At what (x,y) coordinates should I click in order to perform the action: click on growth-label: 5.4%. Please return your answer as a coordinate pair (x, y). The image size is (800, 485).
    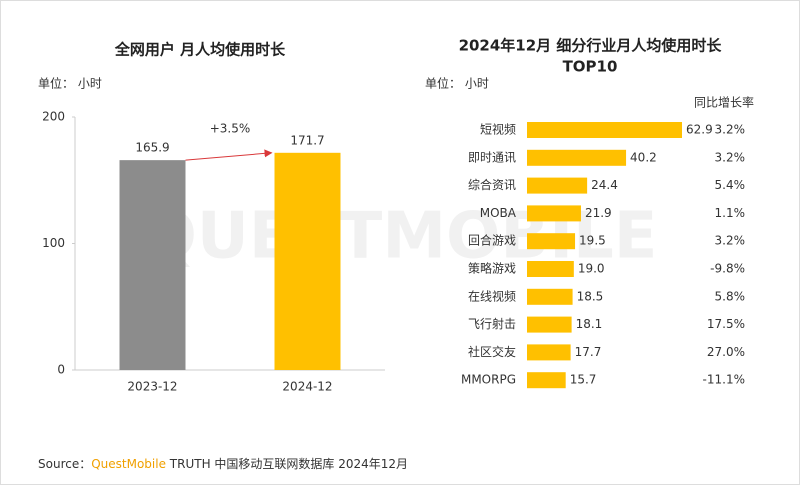
    Looking at the image, I should click on (730, 185).